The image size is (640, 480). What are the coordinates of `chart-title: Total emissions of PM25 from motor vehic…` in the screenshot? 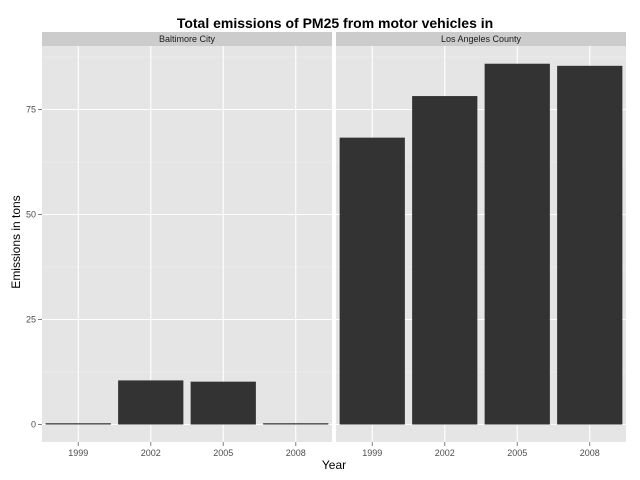 It's located at (335, 23).